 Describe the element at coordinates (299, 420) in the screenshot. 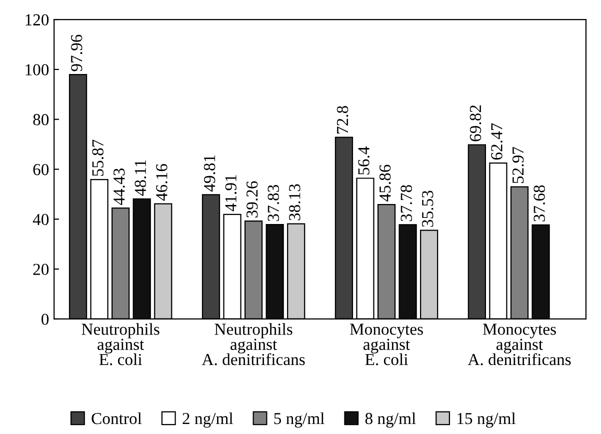

I see `legend-label: 5 ng/ml` at that location.